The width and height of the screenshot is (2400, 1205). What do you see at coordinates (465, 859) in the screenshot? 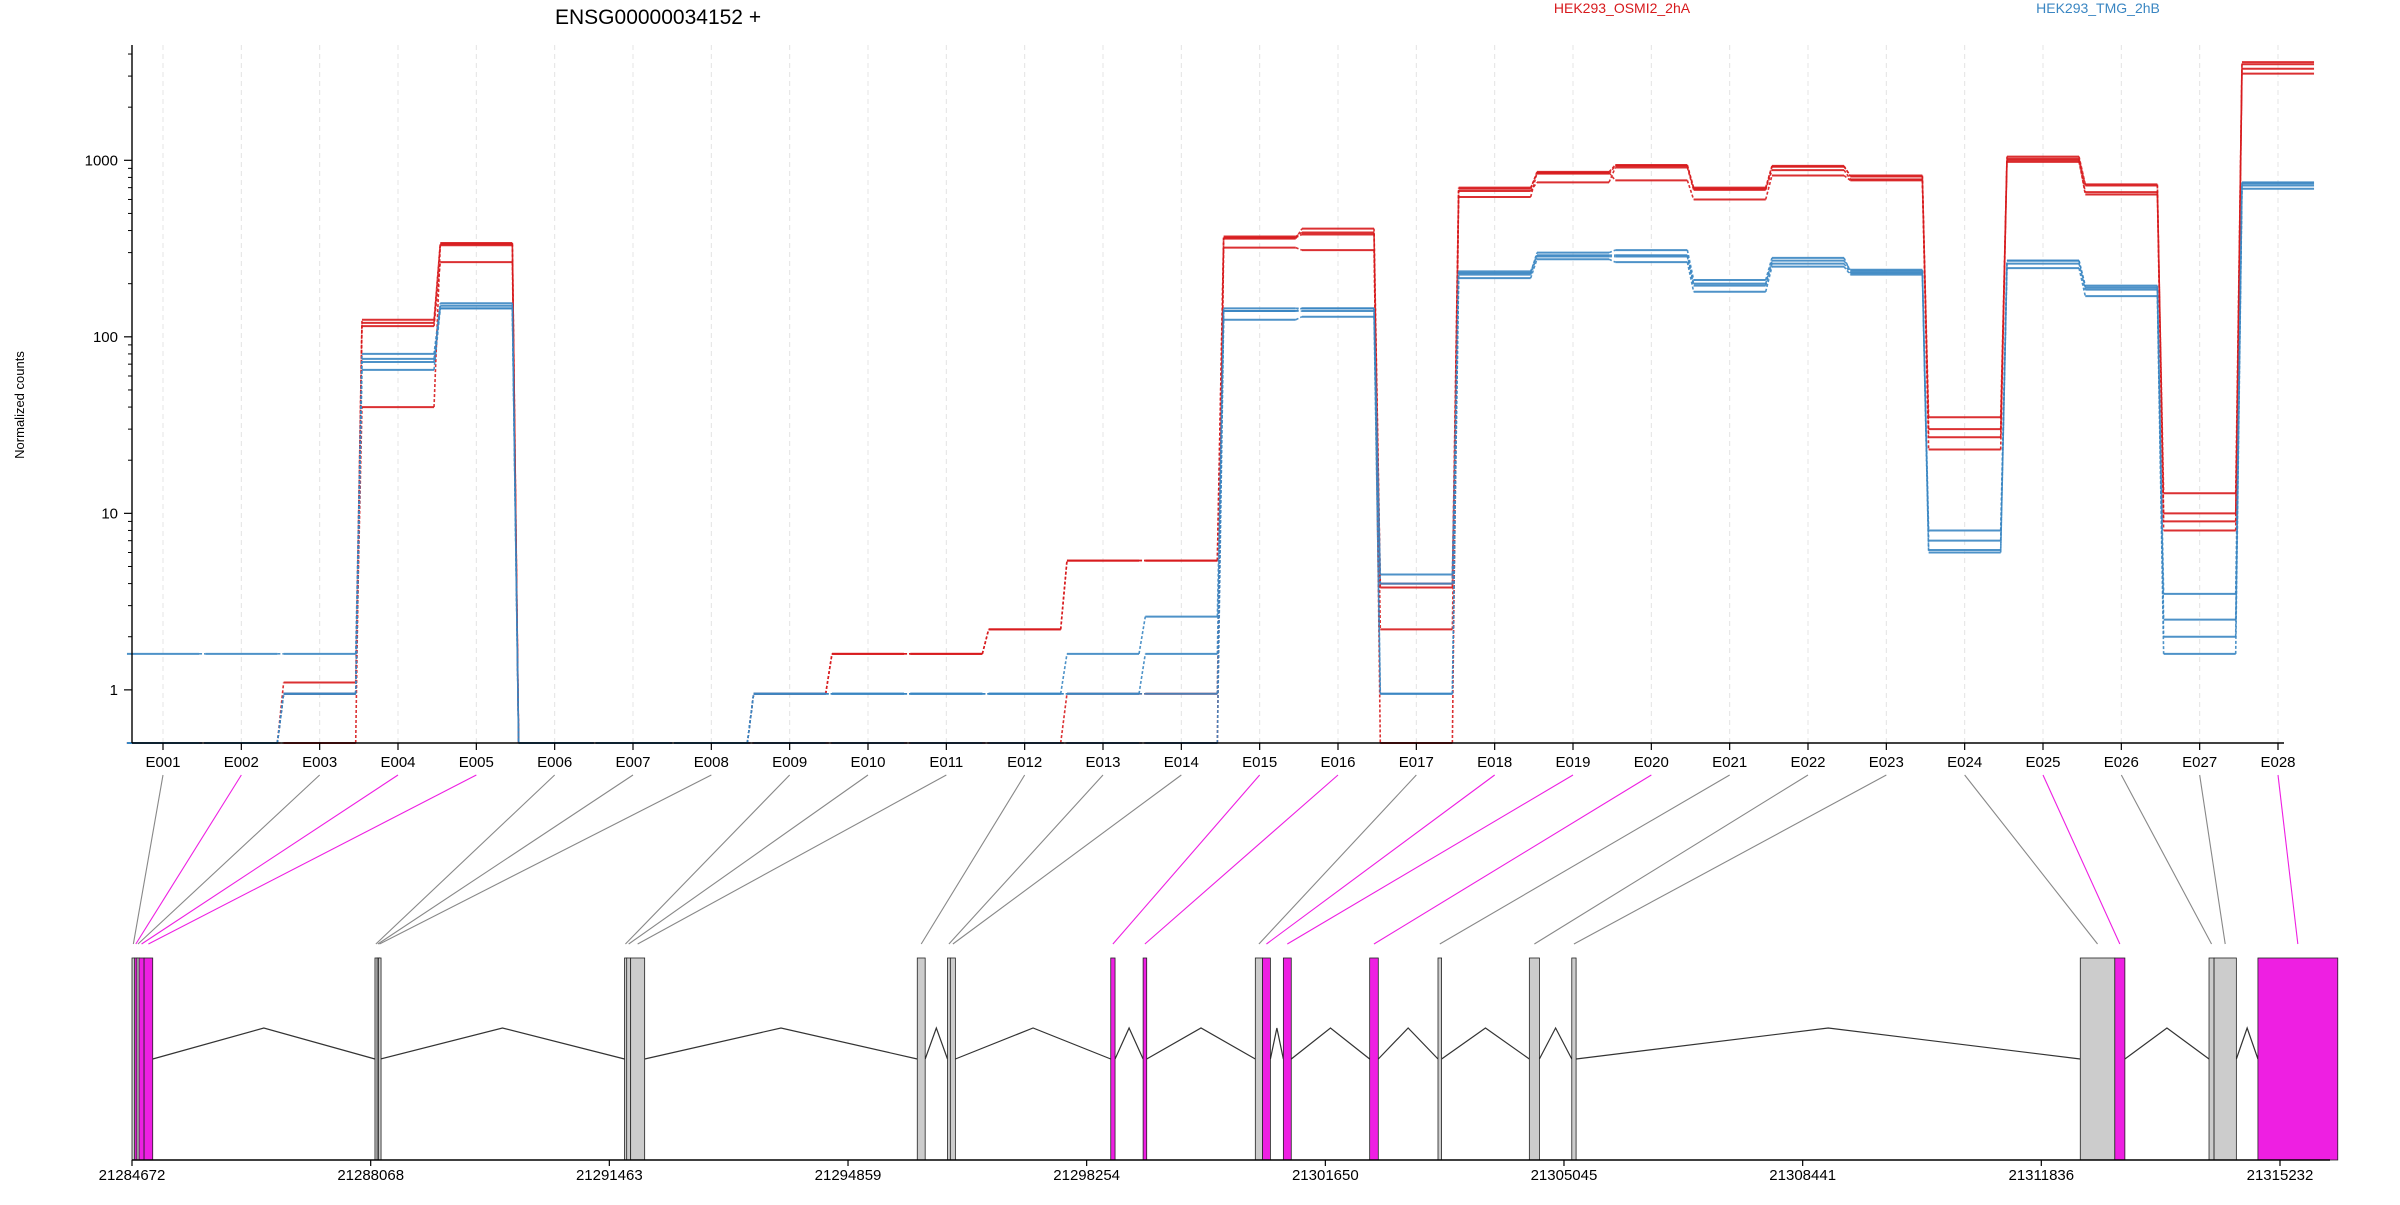
I see `connector-E006` at bounding box center [465, 859].